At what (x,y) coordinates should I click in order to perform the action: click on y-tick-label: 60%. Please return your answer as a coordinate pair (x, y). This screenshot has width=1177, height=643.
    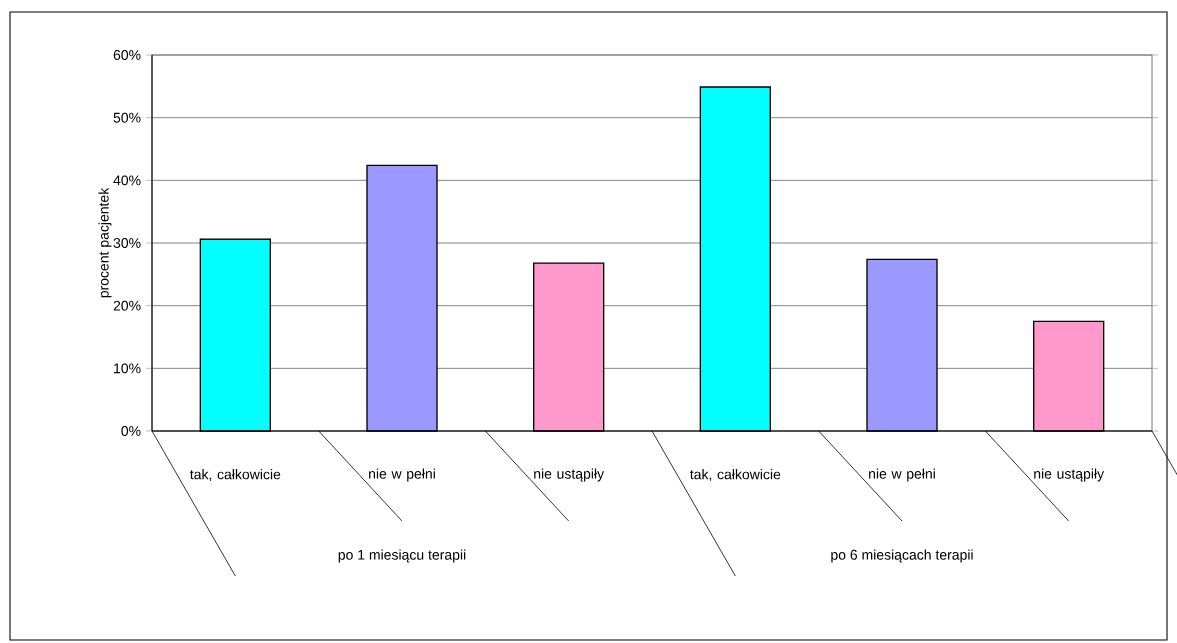
    Looking at the image, I should click on (127, 55).